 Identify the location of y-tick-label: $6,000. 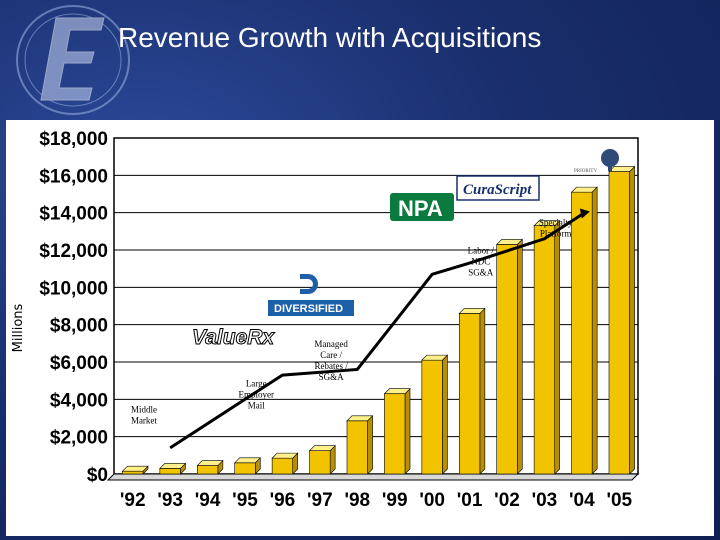
(79, 363).